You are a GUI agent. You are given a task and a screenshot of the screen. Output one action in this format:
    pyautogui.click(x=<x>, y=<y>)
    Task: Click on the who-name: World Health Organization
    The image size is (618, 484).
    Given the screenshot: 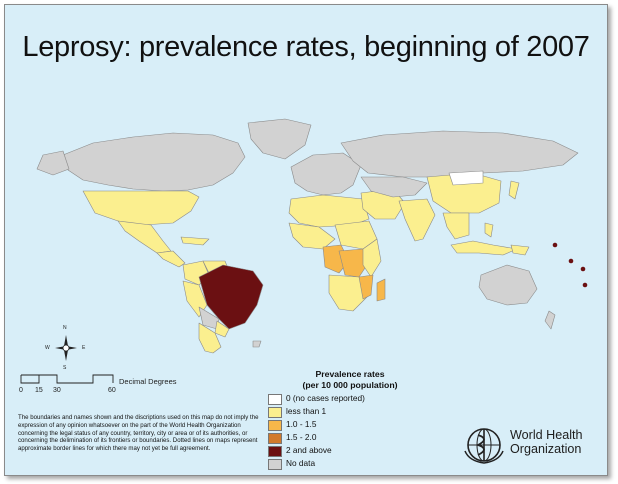 What is the action you would take?
    pyautogui.click(x=546, y=442)
    